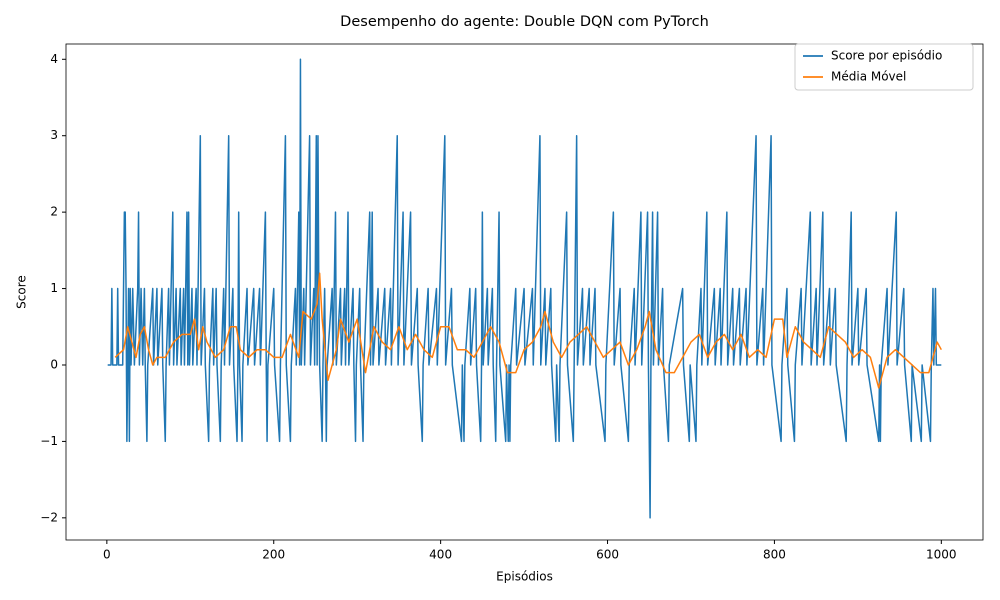 This screenshot has height=600, width=1000. I want to click on y-tick-label: 1, so click(54, 288).